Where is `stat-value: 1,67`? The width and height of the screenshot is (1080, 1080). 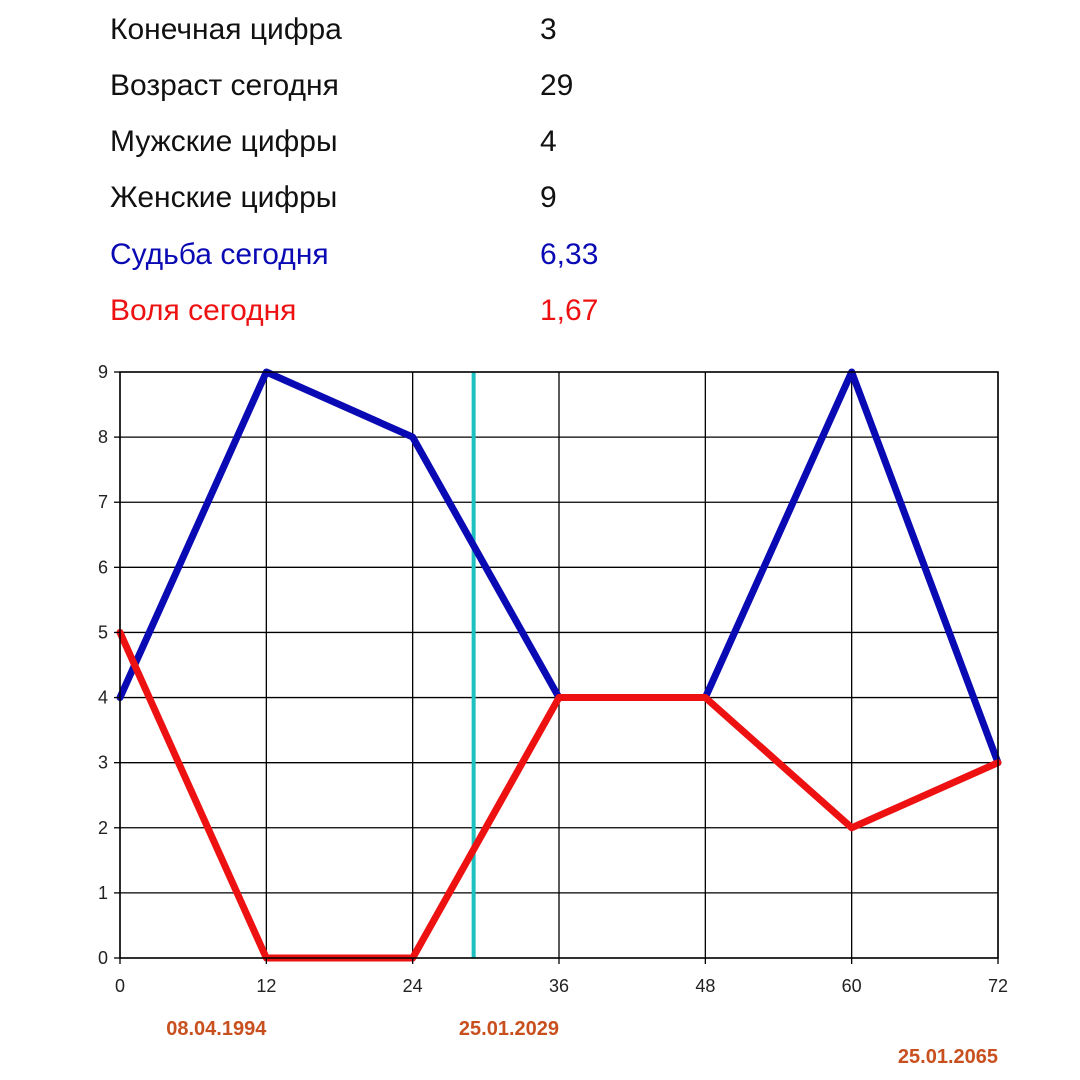 stat-value: 1,67 is located at coordinates (569, 310).